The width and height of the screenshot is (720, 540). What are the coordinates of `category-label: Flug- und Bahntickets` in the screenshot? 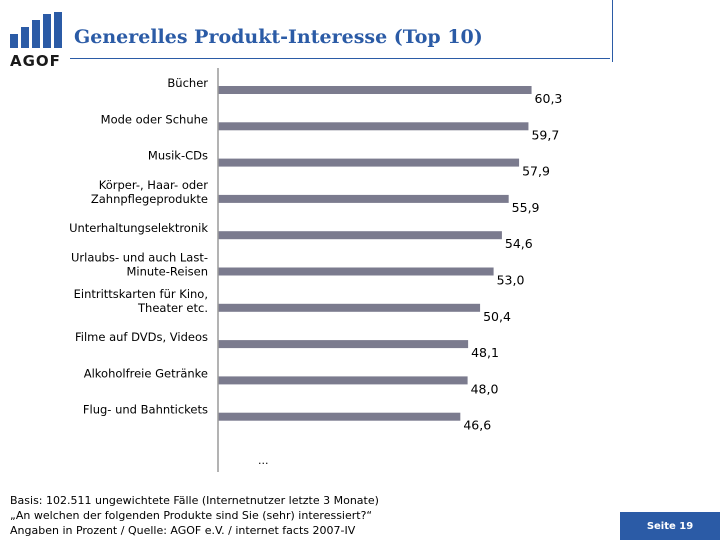 It's located at (145, 410).